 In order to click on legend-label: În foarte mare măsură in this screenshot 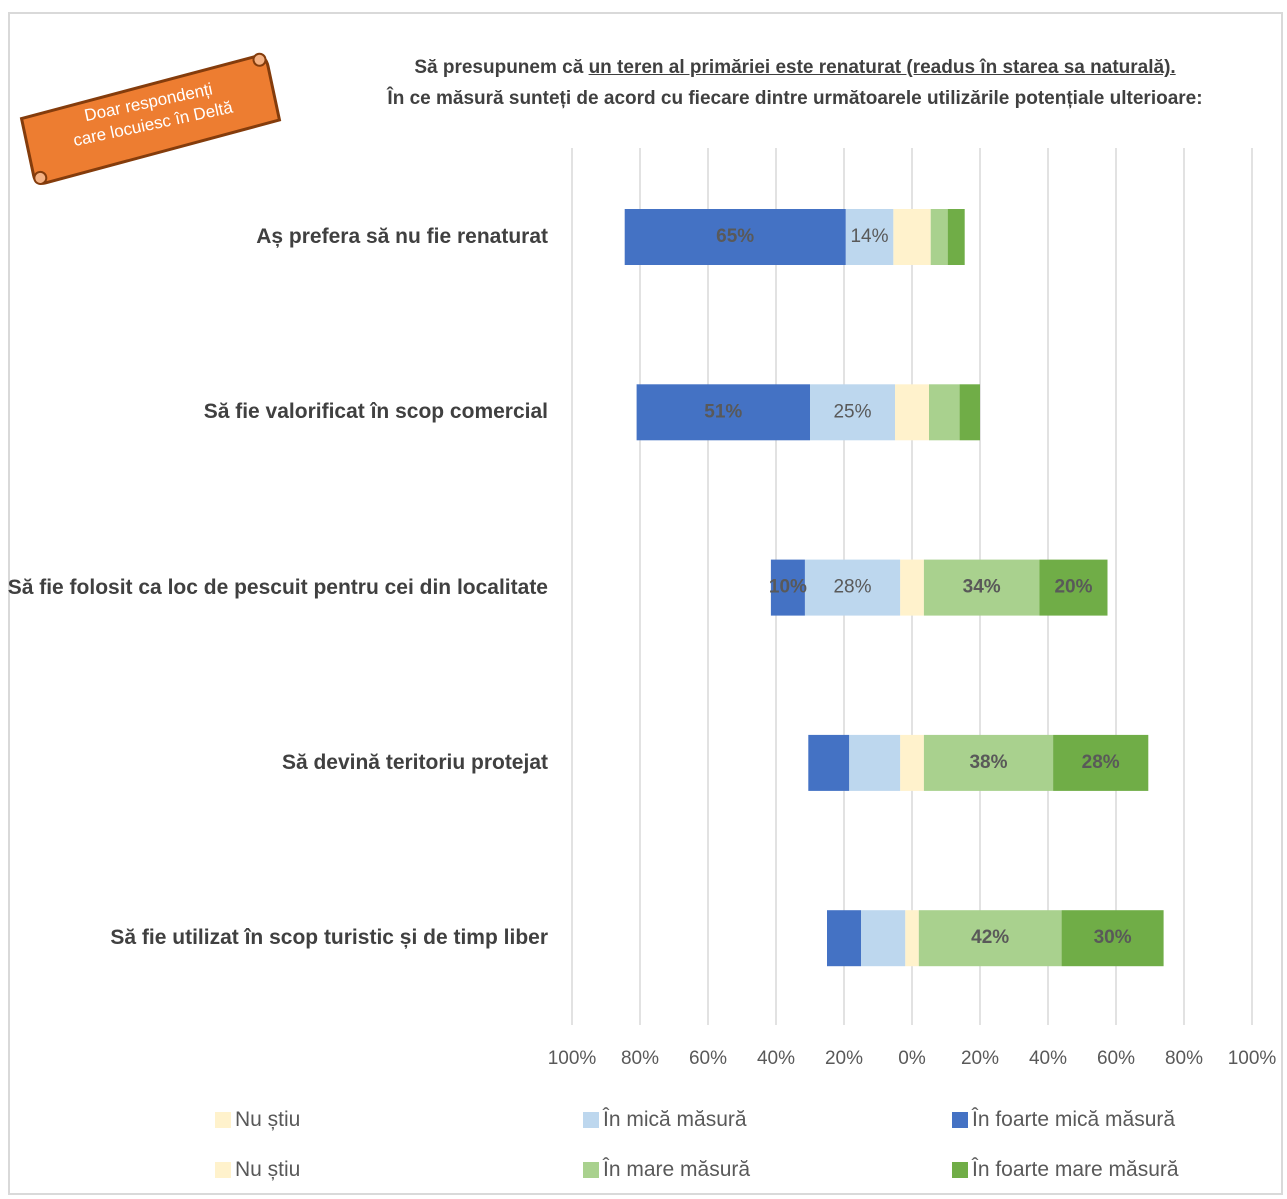, I will do `click(1075, 1169)`.